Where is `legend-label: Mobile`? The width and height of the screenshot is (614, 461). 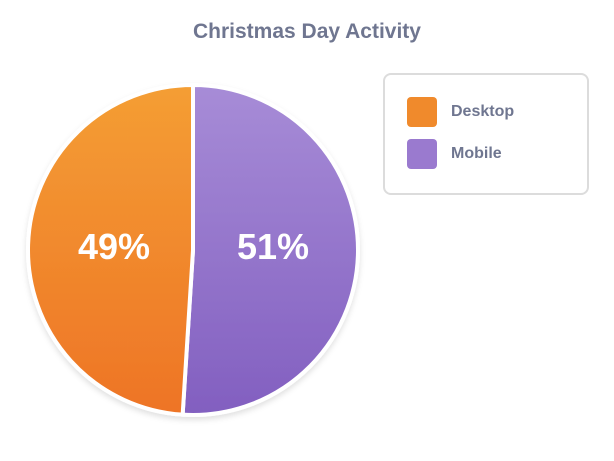
legend-label: Mobile is located at coordinates (476, 153).